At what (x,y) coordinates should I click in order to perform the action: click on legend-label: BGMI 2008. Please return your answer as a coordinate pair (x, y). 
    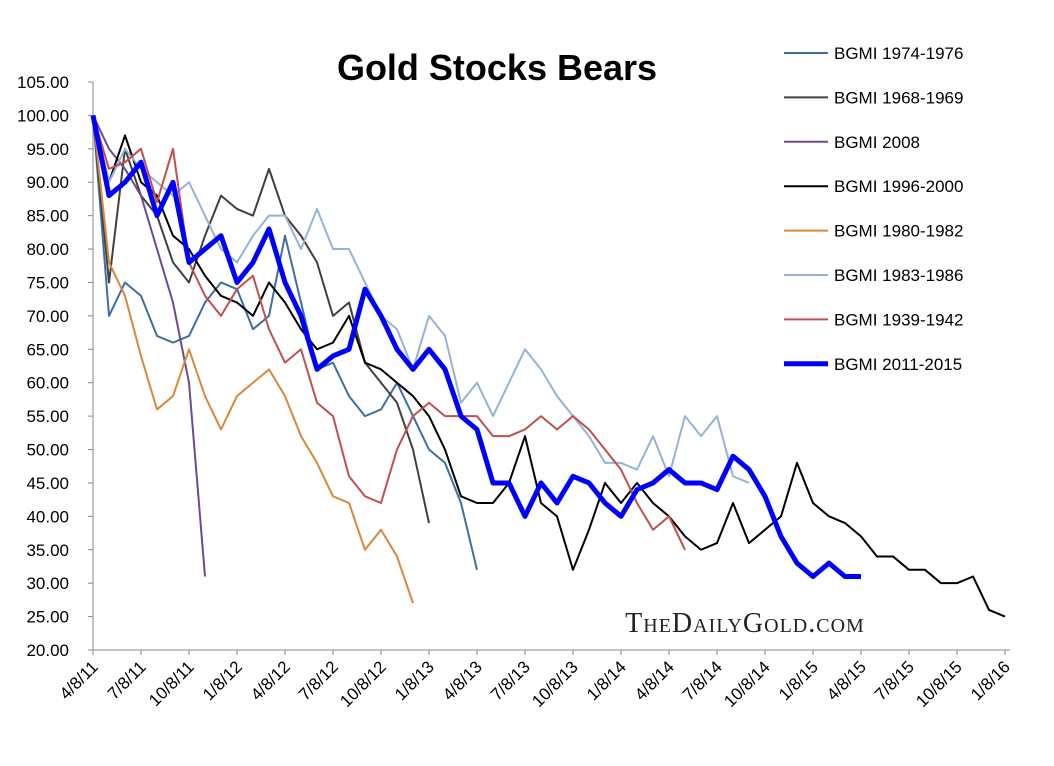
    Looking at the image, I should click on (877, 142).